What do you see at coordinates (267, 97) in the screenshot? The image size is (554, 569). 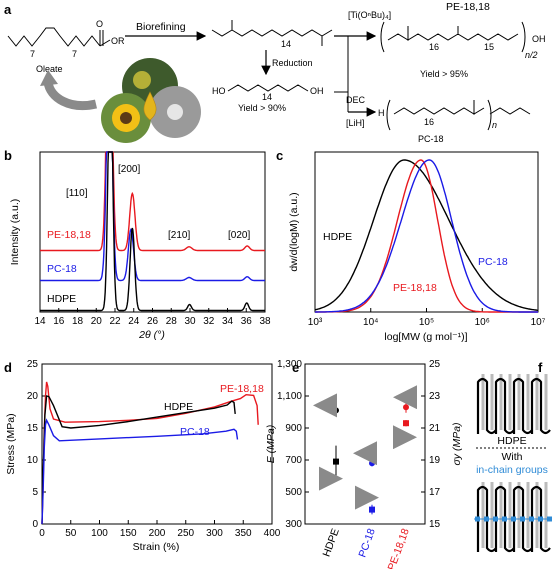 I see `diol-subscript: 14` at bounding box center [267, 97].